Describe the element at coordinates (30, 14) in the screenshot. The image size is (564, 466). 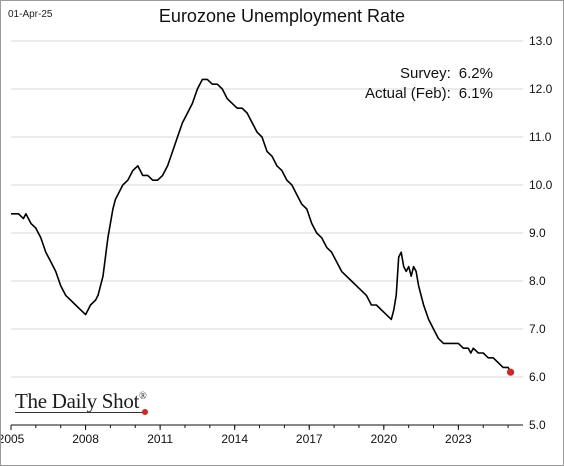
I see `chart-date: 01-Apr-25` at that location.